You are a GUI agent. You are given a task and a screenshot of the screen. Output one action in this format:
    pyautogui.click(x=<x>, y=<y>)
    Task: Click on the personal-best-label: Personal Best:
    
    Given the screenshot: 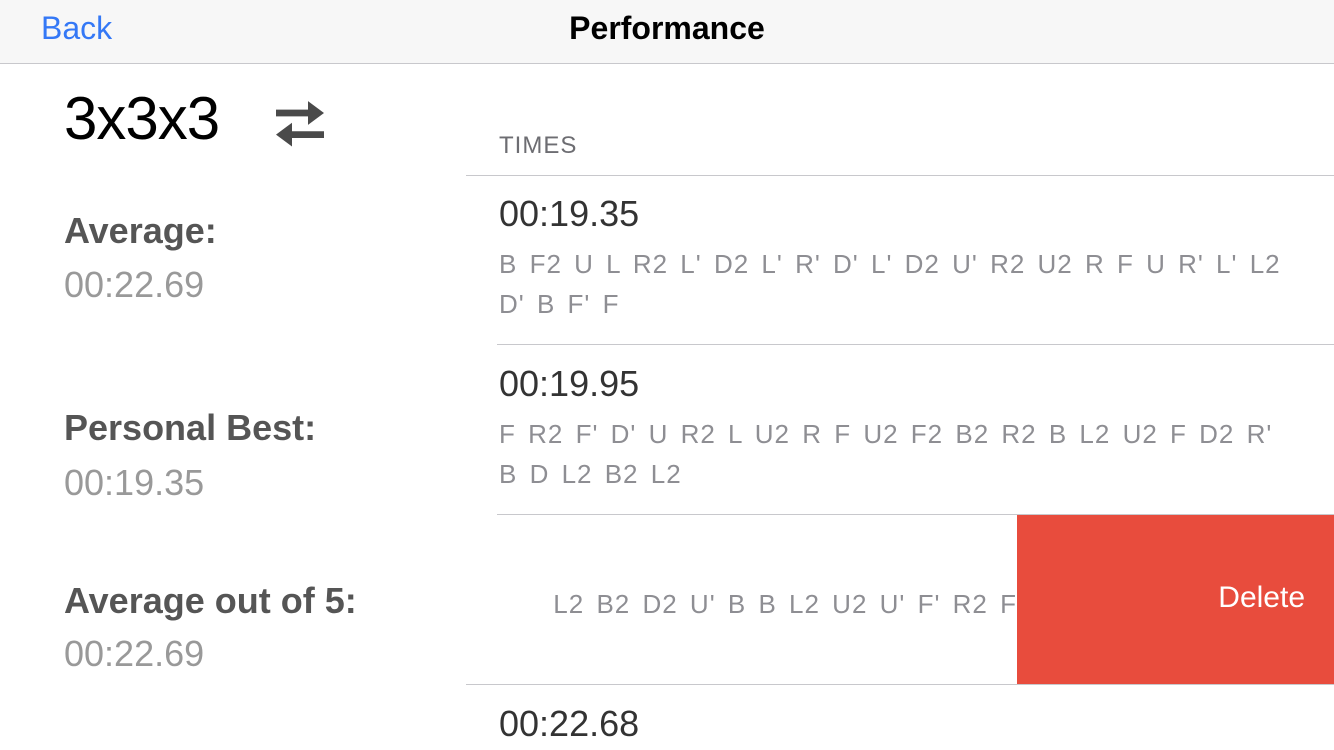 What is the action you would take?
    pyautogui.click(x=190, y=427)
    